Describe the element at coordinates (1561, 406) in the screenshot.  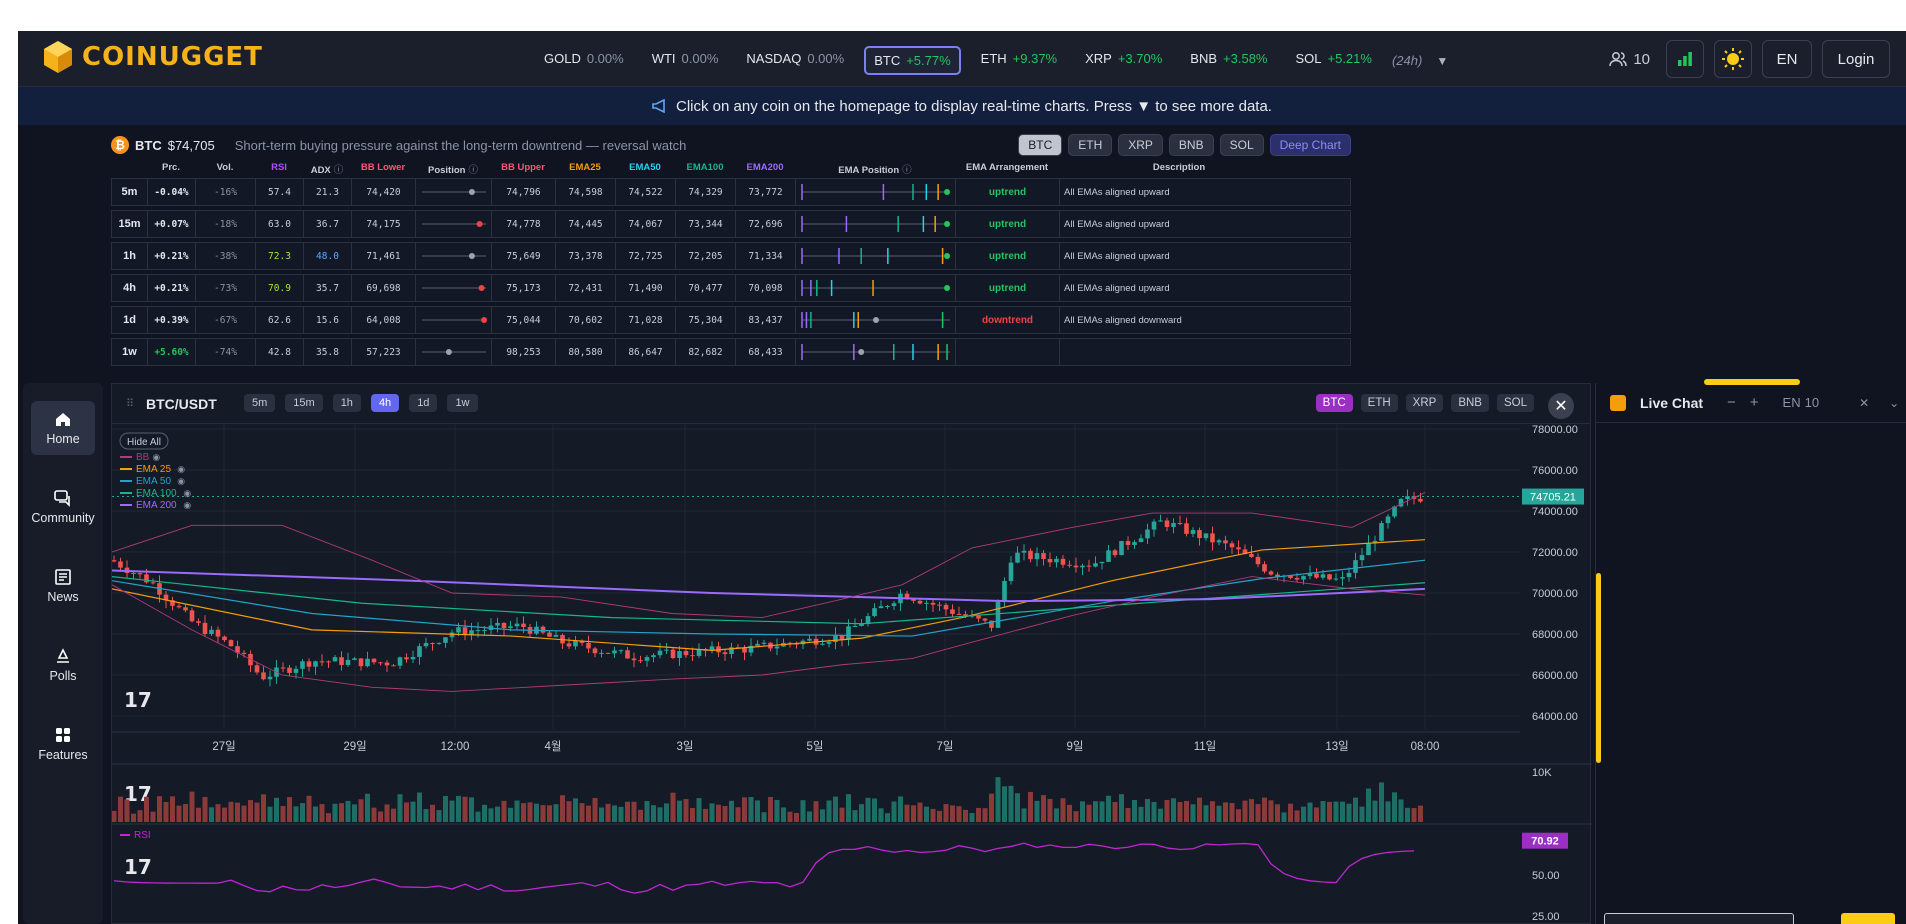
I see `close-chart-button: ✕` at that location.